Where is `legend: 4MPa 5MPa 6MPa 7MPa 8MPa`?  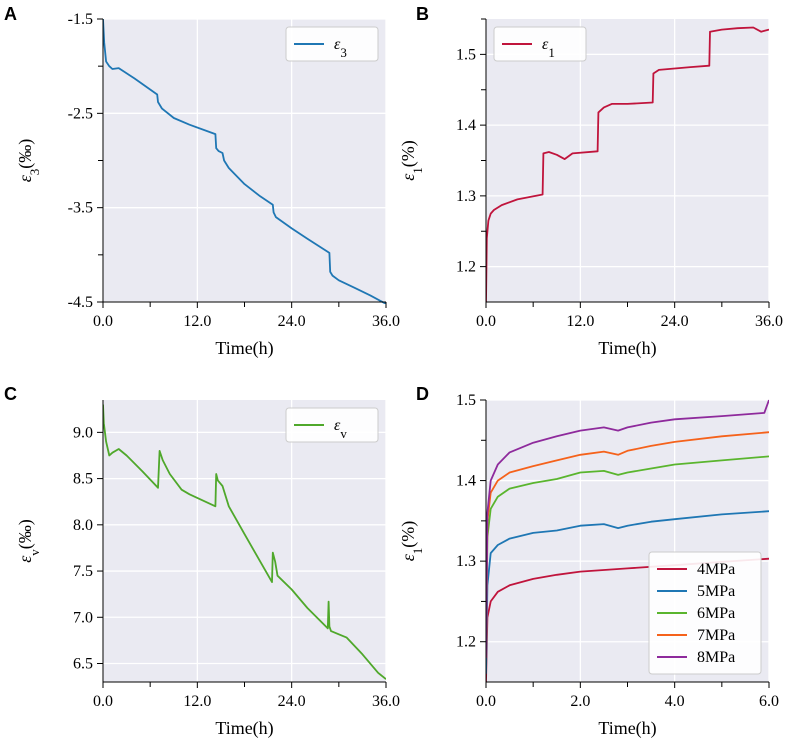 legend: 4MPa 5MPa 6MPa 7MPa 8MPa is located at coordinates (705, 613).